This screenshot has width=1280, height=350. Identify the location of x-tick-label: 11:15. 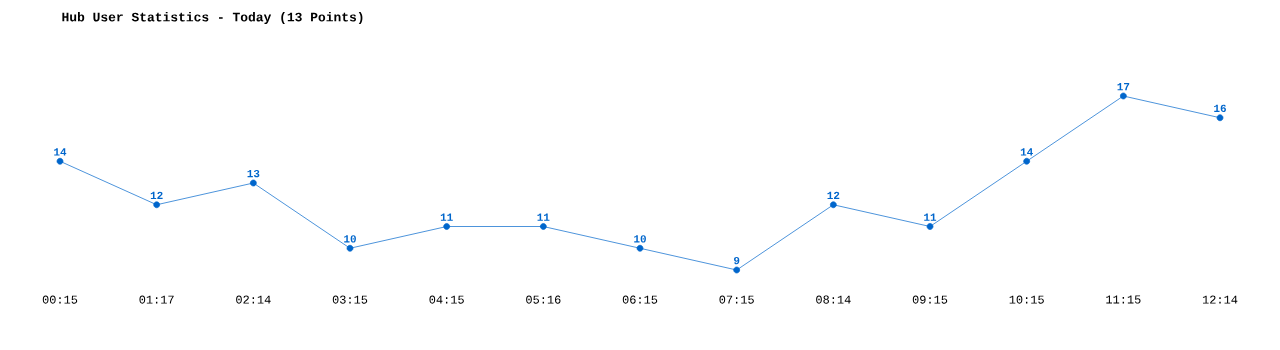
(1123, 299).